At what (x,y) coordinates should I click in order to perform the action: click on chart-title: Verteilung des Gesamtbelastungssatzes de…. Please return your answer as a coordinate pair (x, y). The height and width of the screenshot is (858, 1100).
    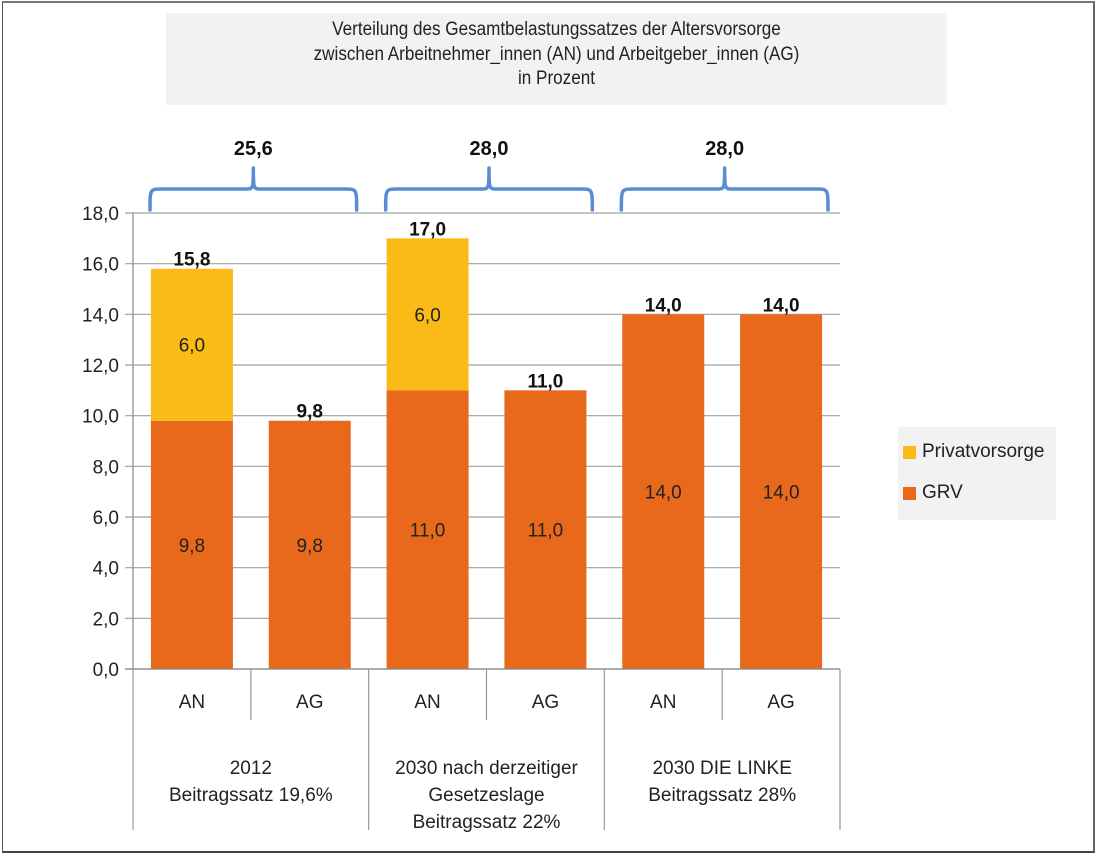
    Looking at the image, I should click on (556, 59).